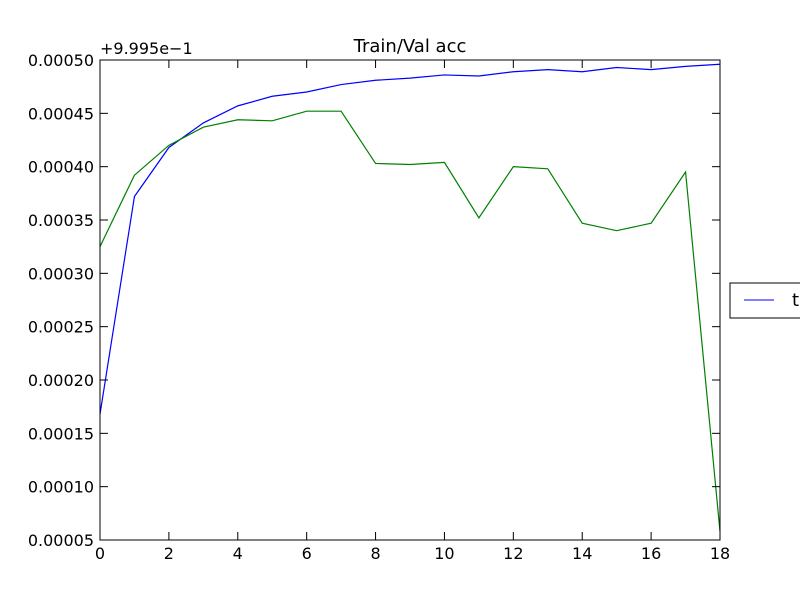  What do you see at coordinates (410, 46) in the screenshot?
I see `chart-title: Train/Val acc` at bounding box center [410, 46].